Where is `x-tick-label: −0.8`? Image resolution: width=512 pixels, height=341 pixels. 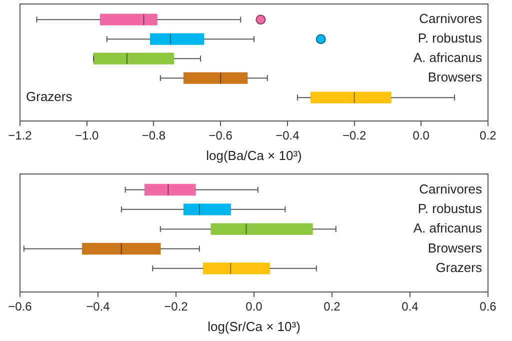 x-tick-label: −0.8 is located at coordinates (154, 135).